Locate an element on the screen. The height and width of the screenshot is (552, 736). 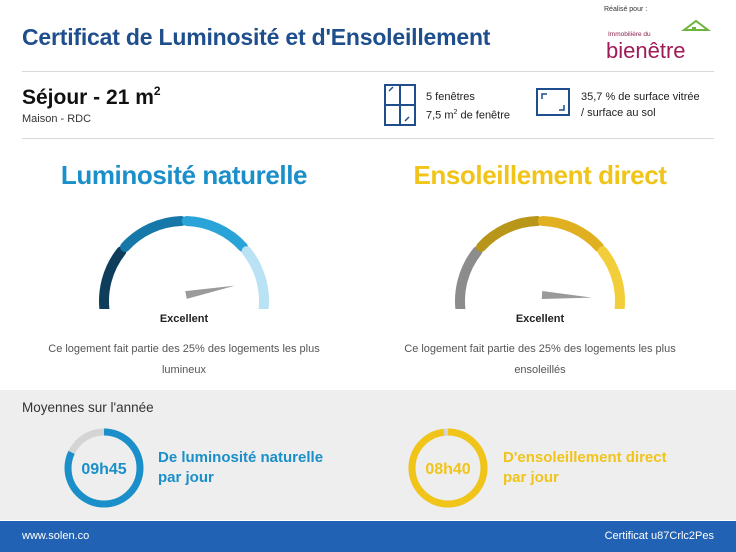
windows-count: 5 fenêtres is located at coordinates (450, 97).